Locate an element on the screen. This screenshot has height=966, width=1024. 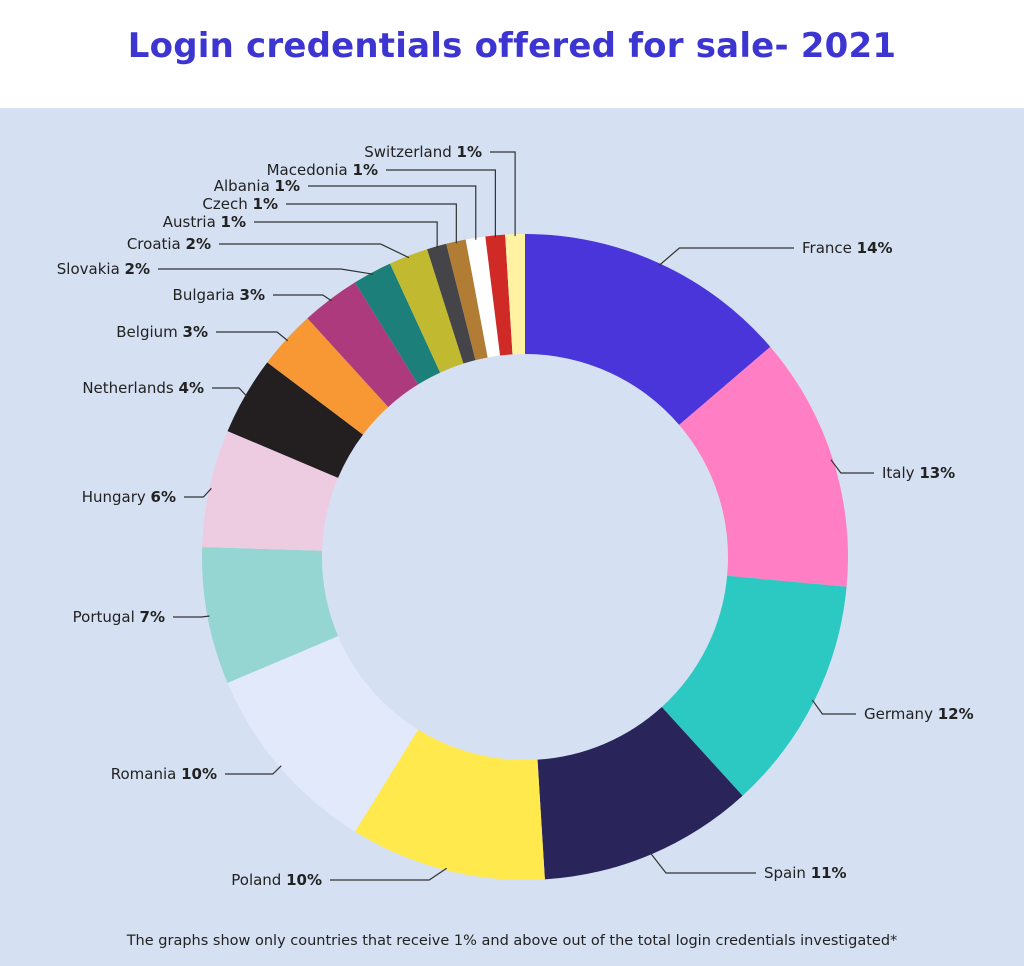
slice-label-albania: Albania 1% is located at coordinates (257, 186).